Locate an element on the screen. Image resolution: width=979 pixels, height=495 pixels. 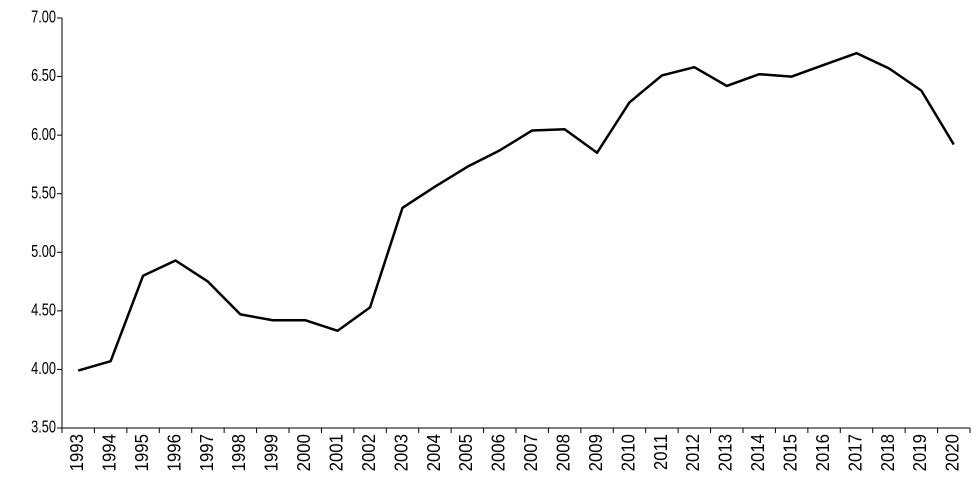
x-tick-label: 2001 is located at coordinates (336, 452).